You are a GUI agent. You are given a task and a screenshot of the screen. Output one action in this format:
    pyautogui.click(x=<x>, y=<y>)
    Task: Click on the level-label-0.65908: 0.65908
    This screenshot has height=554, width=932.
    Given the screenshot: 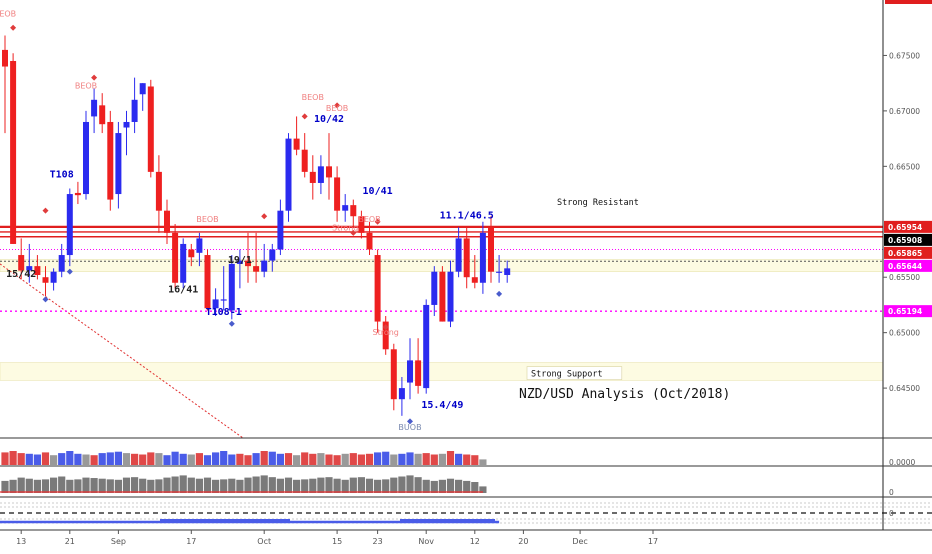 What is the action you would take?
    pyautogui.click(x=905, y=240)
    